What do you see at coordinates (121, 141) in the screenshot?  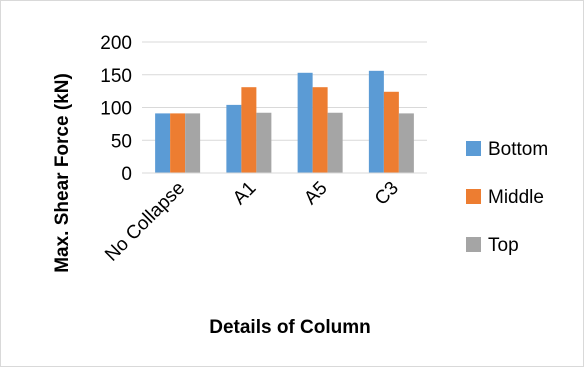 I see `y-tick-label: 50` at bounding box center [121, 141].